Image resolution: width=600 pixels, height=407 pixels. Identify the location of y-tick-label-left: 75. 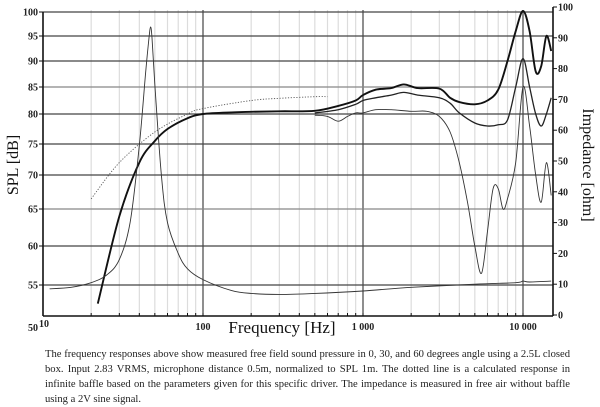
(33, 145).